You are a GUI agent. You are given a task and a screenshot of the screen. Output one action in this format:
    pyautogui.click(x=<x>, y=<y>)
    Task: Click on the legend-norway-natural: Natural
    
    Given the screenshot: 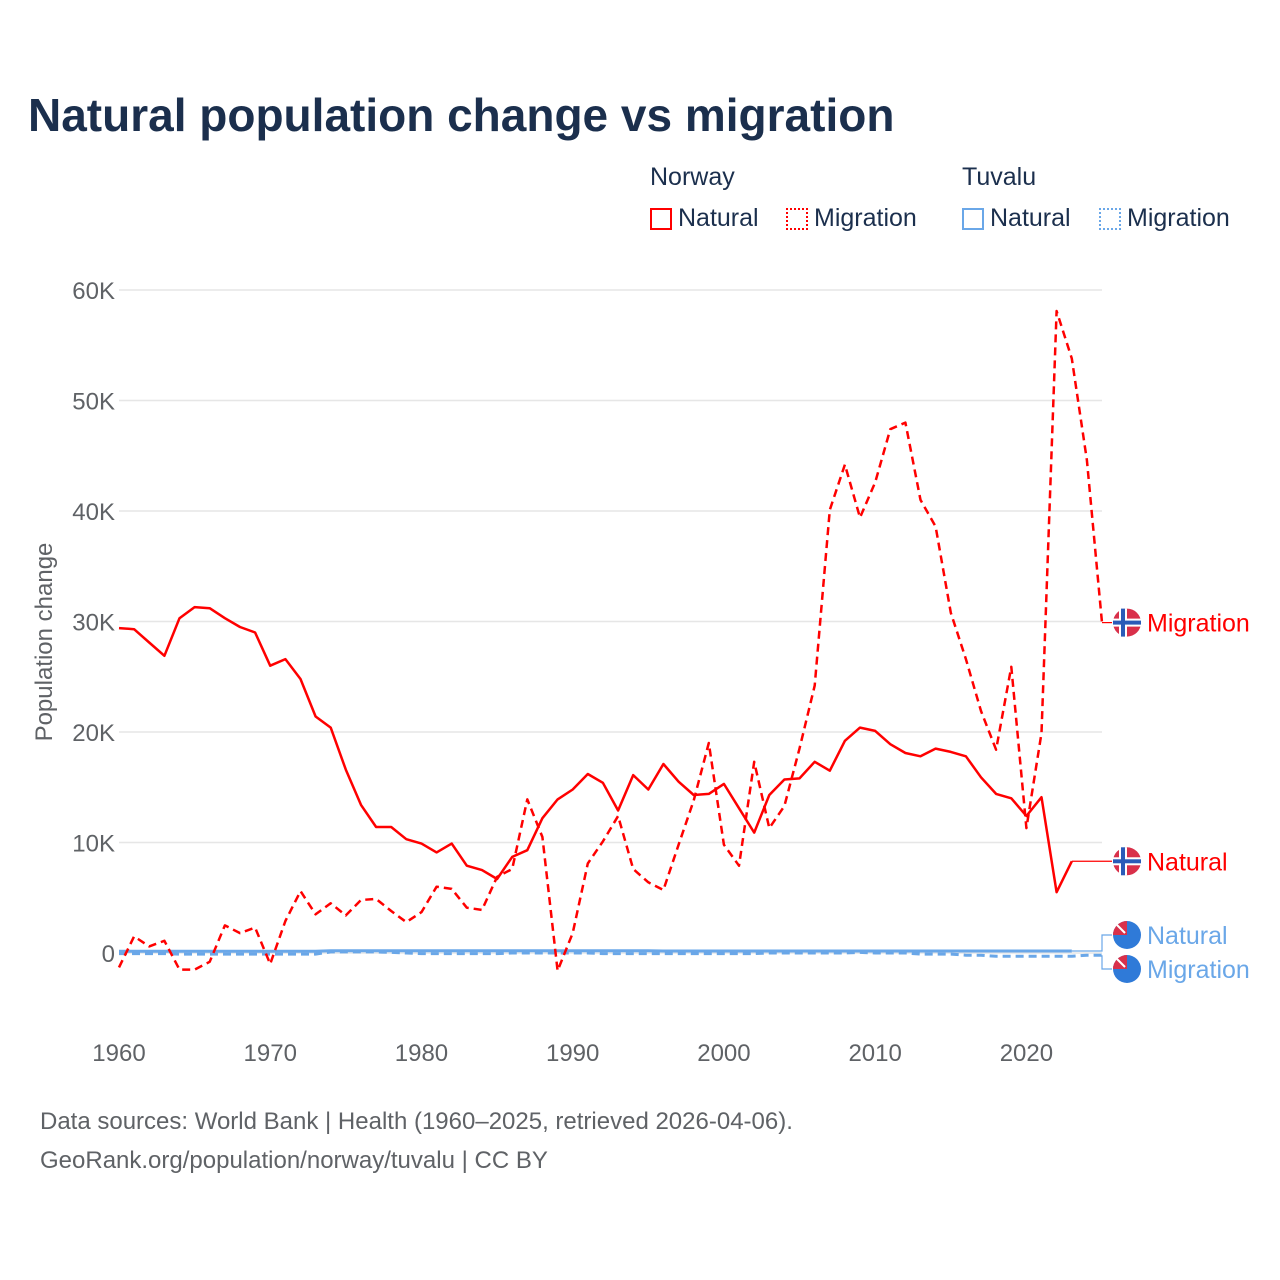 What is the action you would take?
    pyautogui.click(x=704, y=218)
    